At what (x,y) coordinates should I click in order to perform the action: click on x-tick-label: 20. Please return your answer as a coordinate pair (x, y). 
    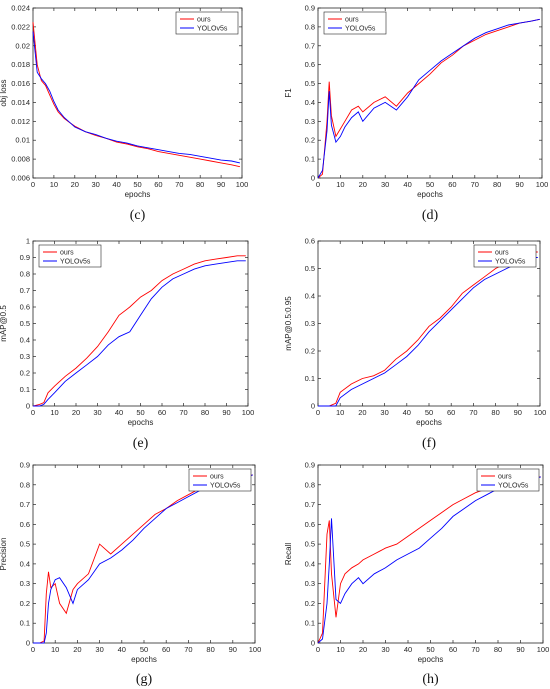
    Looking at the image, I should click on (77, 649).